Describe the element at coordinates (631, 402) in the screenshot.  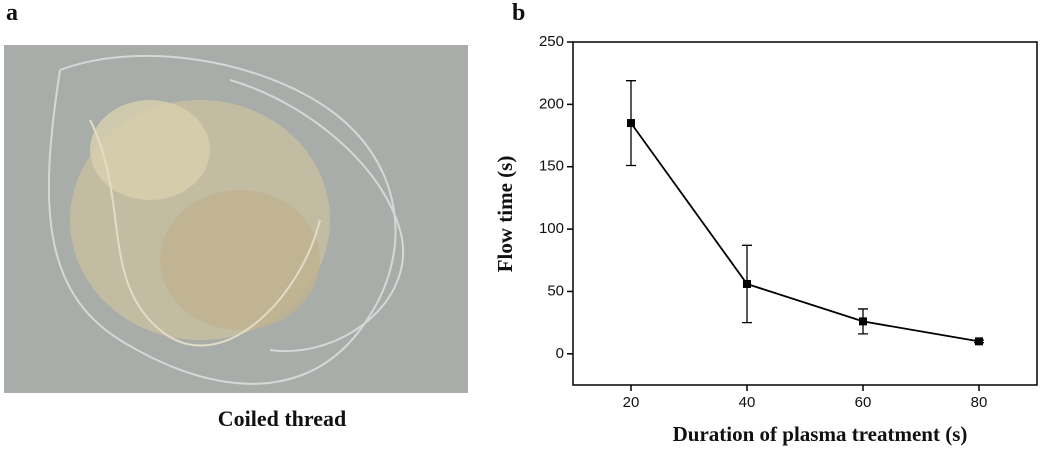
I see `x-tick-label: 20` at that location.